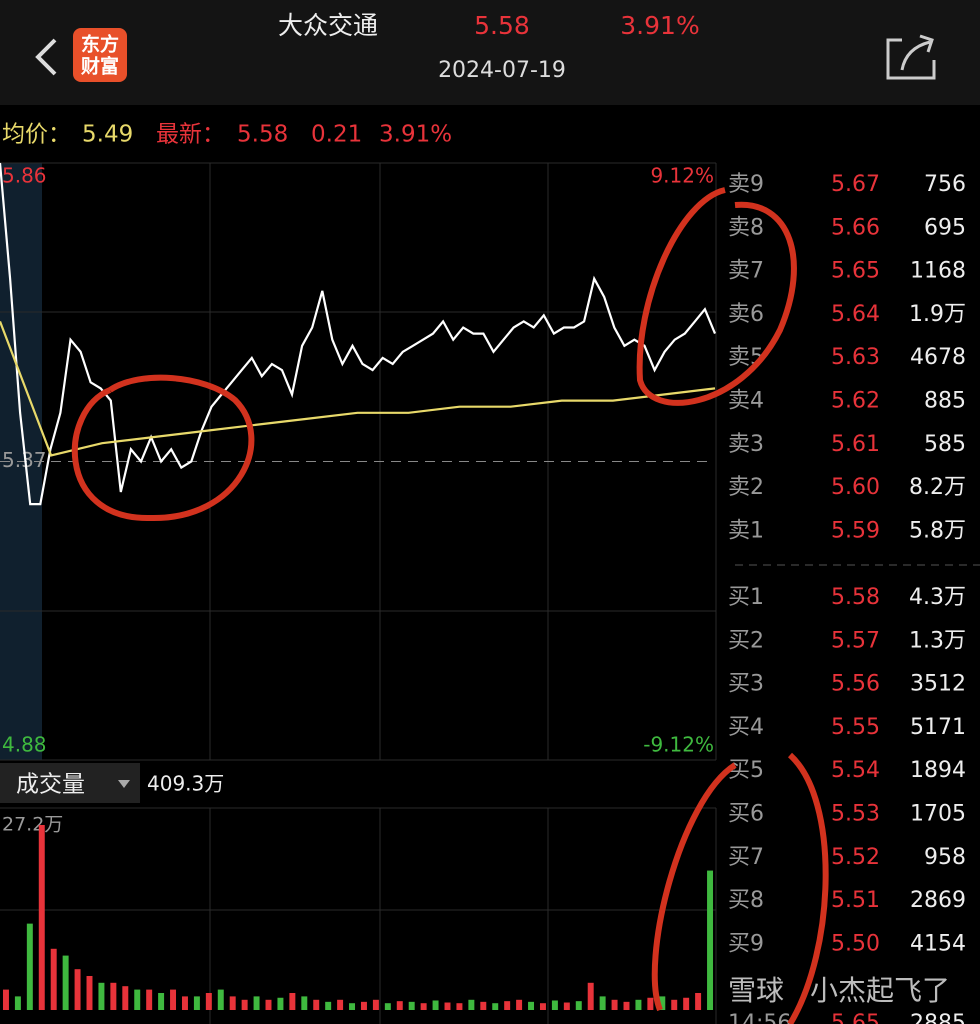 This screenshot has height=1024, width=980. What do you see at coordinates (490, 52) in the screenshot?
I see `header-bg` at bounding box center [490, 52].